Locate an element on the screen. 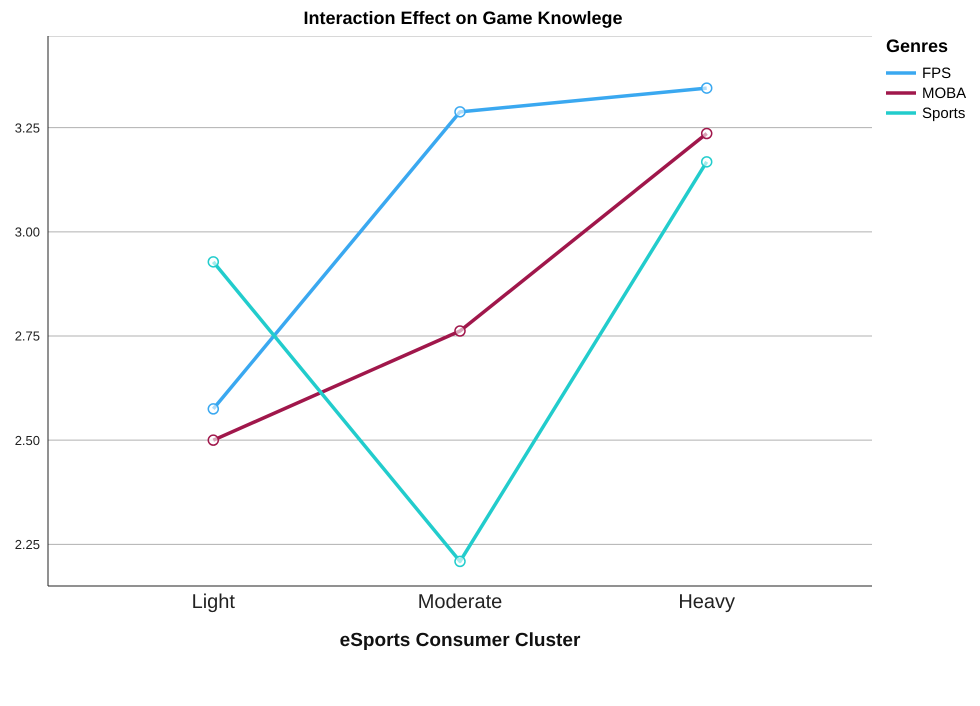 The width and height of the screenshot is (980, 706). y-tick-label: 3.00 is located at coordinates (27, 232).